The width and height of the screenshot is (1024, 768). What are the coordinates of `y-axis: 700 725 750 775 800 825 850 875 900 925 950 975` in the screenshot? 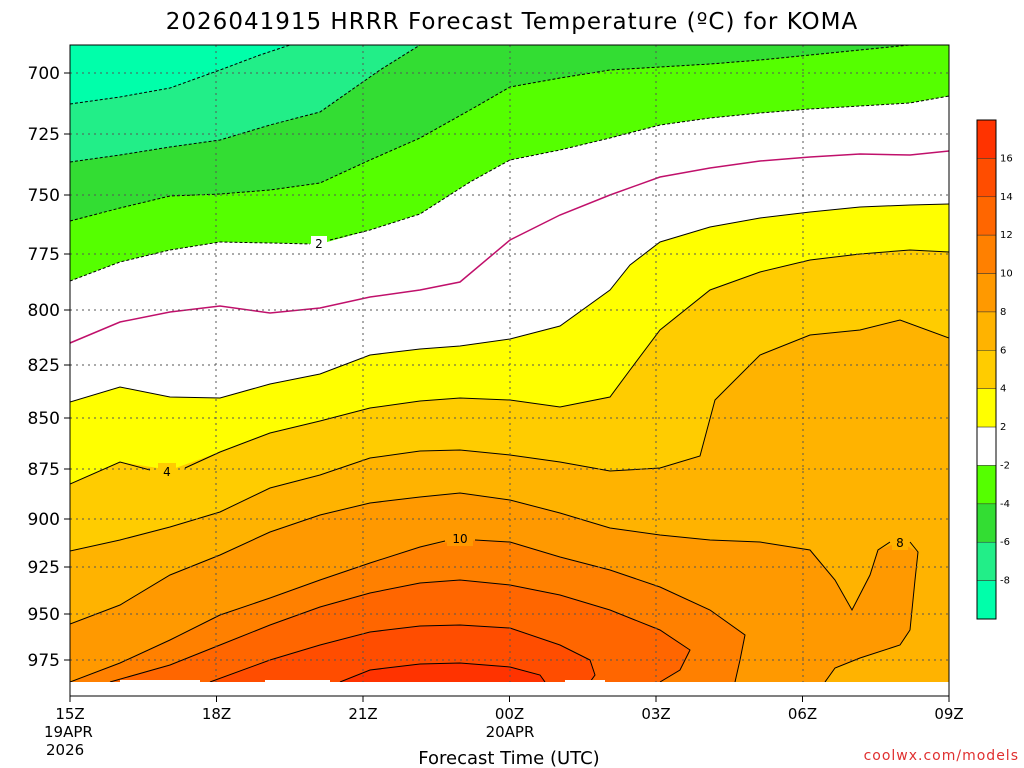 It's located at (49, 367).